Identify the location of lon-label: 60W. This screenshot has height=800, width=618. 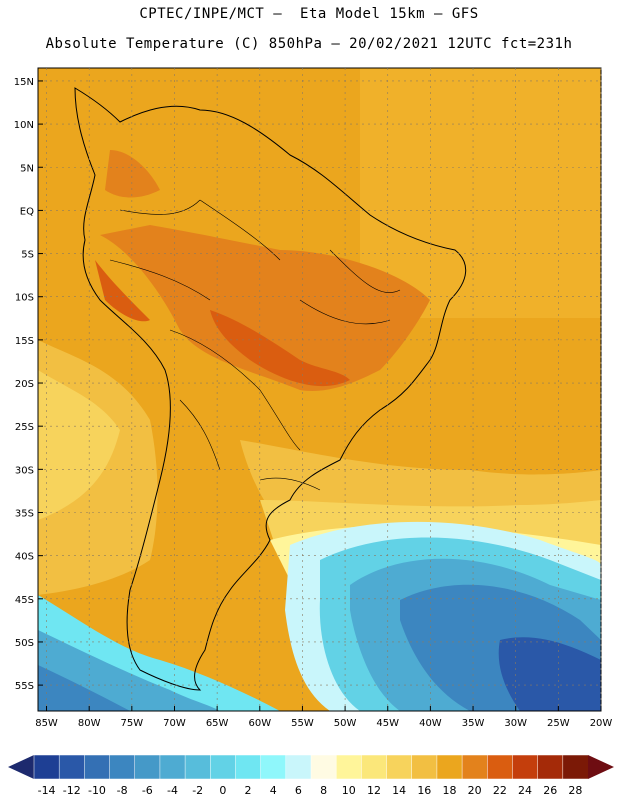
(259, 723).